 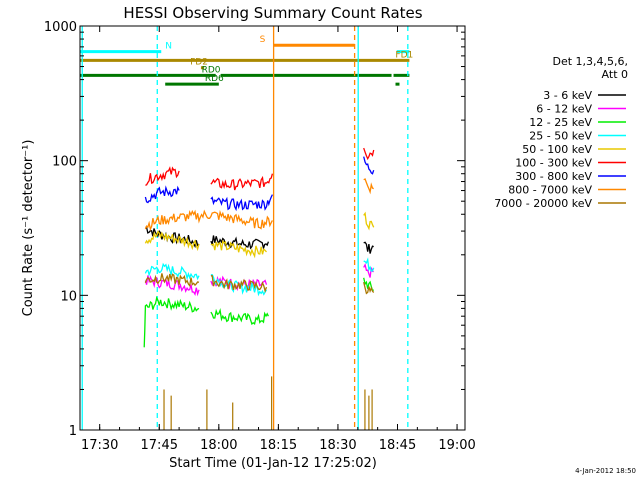 I want to click on legend-label-3: 25 - 50 keV, so click(x=560, y=136).